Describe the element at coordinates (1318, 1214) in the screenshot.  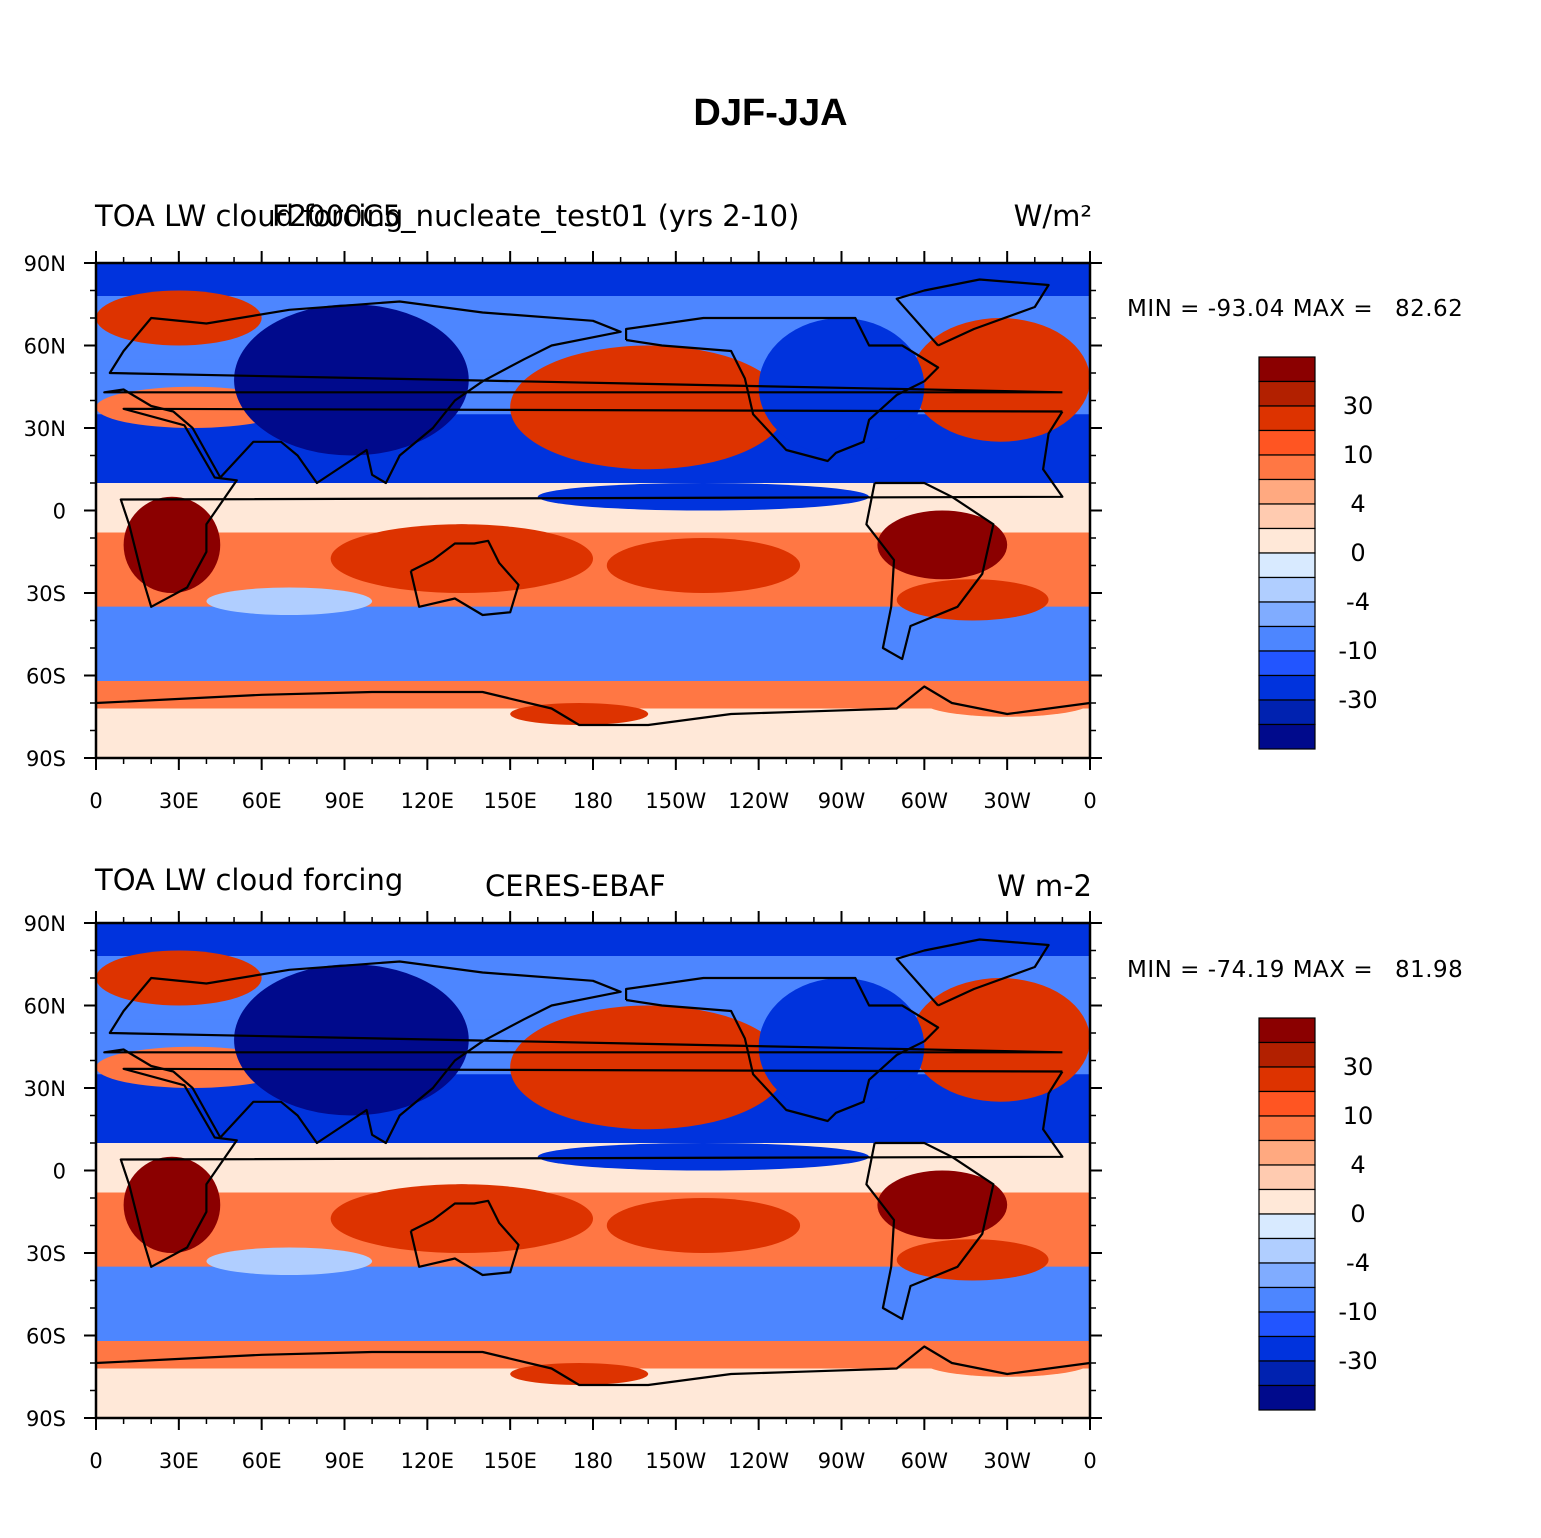
I see `colorbar-panel-2: 30 10 4 0 -4 -10 -30` at that location.